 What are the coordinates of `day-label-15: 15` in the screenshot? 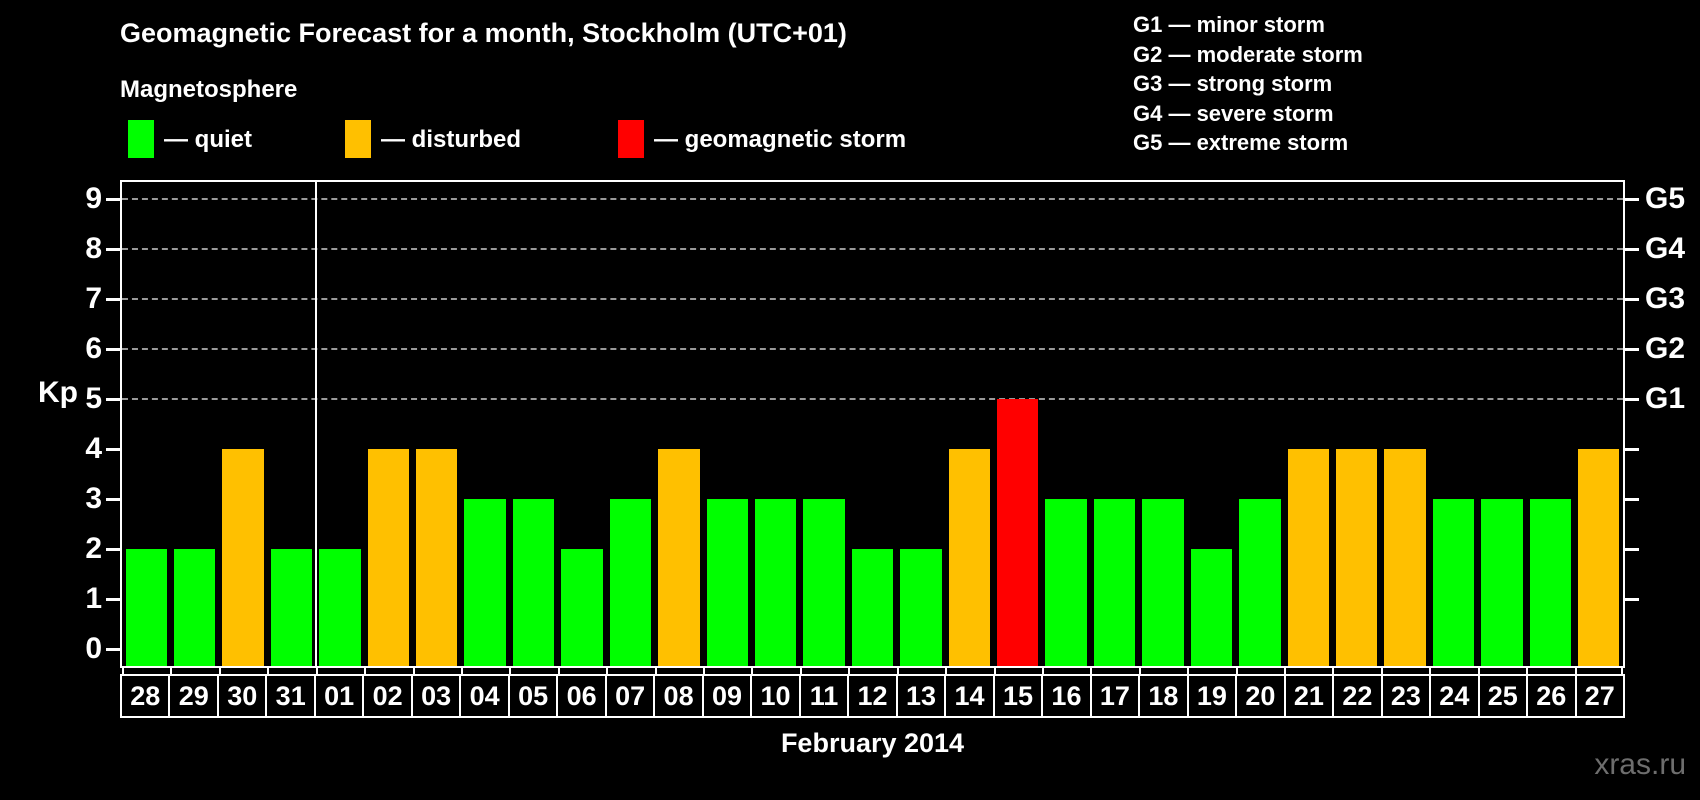 It's located at (1018, 696).